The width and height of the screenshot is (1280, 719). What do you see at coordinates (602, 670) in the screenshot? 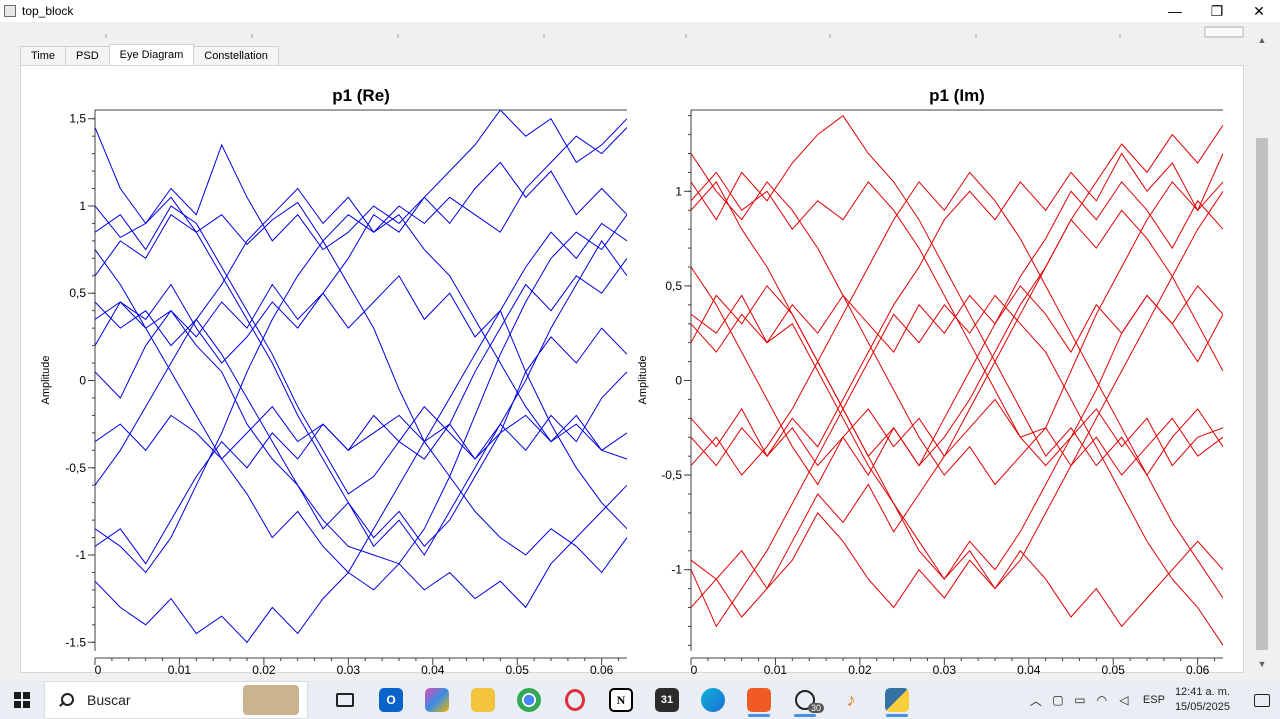
I see `x-tick-label: 0.06` at bounding box center [602, 670].